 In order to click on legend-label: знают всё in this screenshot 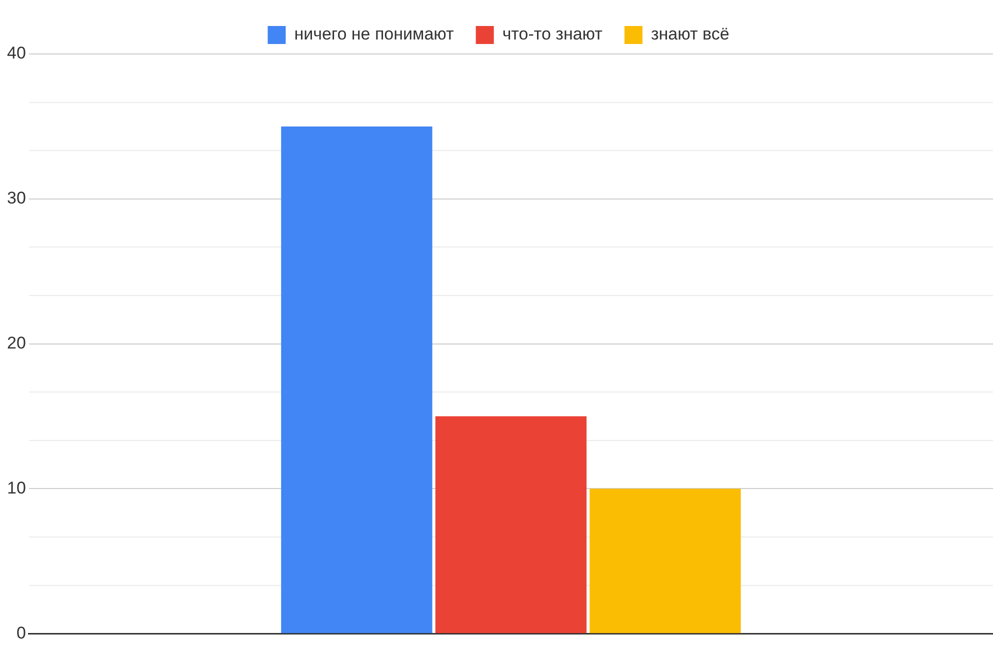, I will do `click(690, 34)`.